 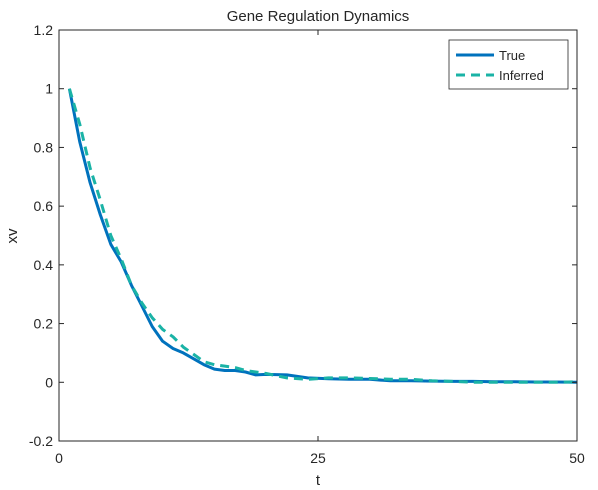 I want to click on y-tick-label: 0.8, so click(x=44, y=147).